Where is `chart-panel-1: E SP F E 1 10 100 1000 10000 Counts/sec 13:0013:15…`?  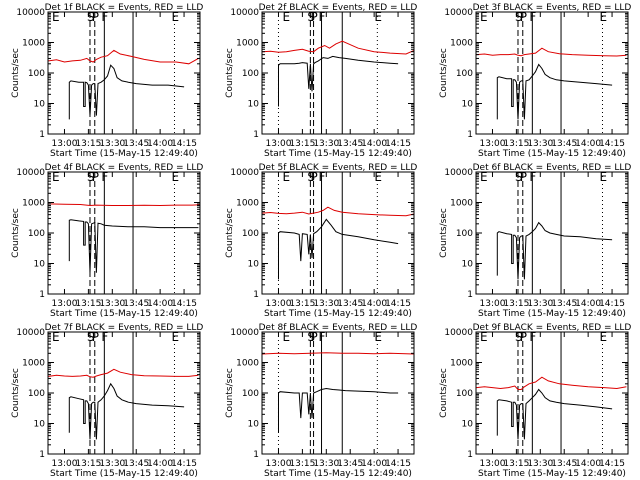
chart-panel-1: E SP F E 1 10 100 1000 10000 Counts/sec 13:0013:15… is located at coordinates (107, 81).